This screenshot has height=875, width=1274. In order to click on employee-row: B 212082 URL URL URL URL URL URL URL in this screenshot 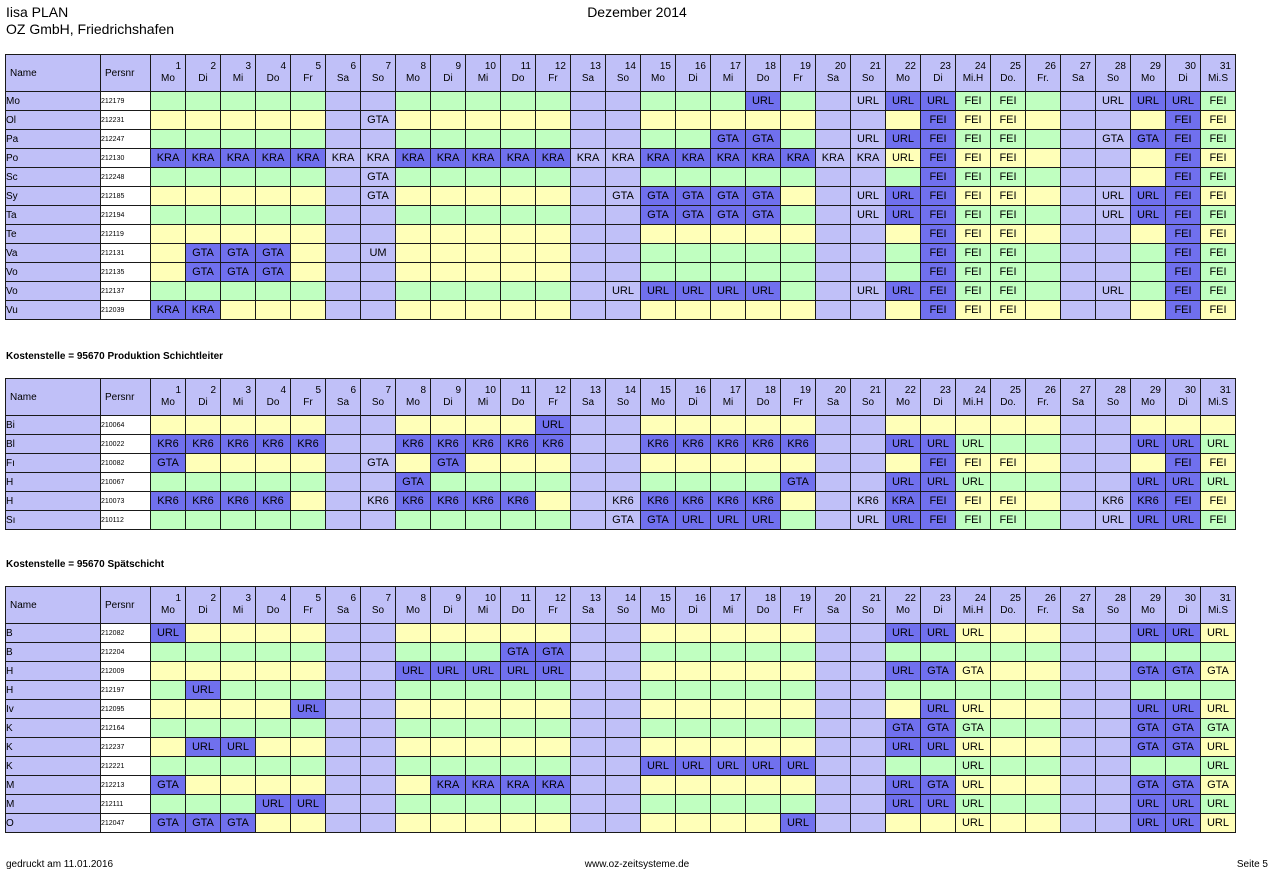, I will do `click(620, 633)`.